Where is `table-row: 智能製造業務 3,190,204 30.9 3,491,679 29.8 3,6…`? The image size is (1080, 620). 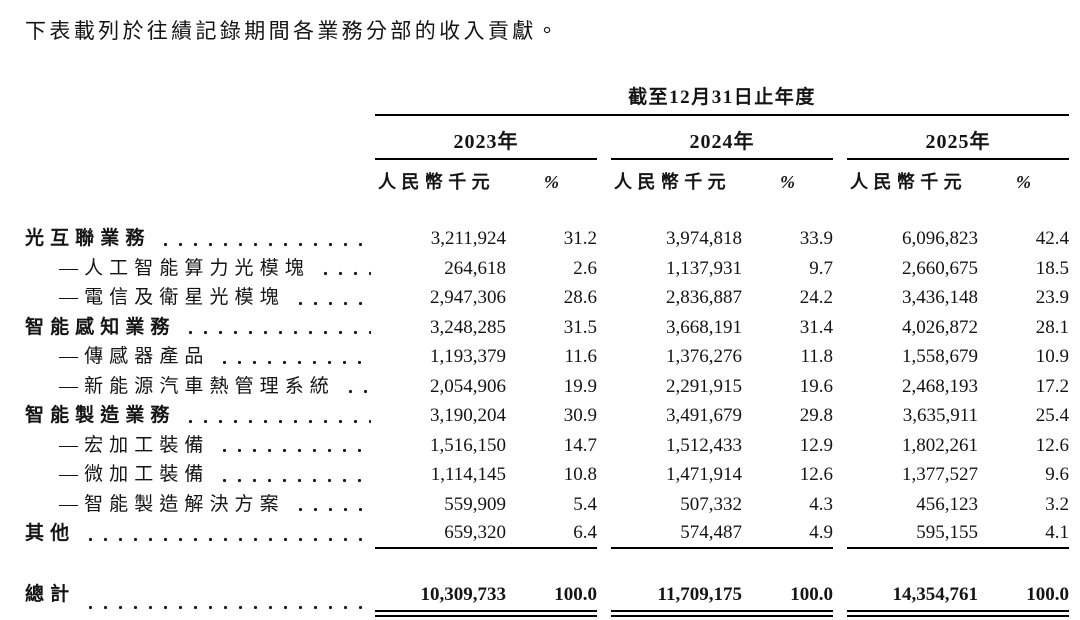 table-row: 智能製造業務 3,190,204 30.9 3,491,679 29.8 3,6… is located at coordinates (547, 416).